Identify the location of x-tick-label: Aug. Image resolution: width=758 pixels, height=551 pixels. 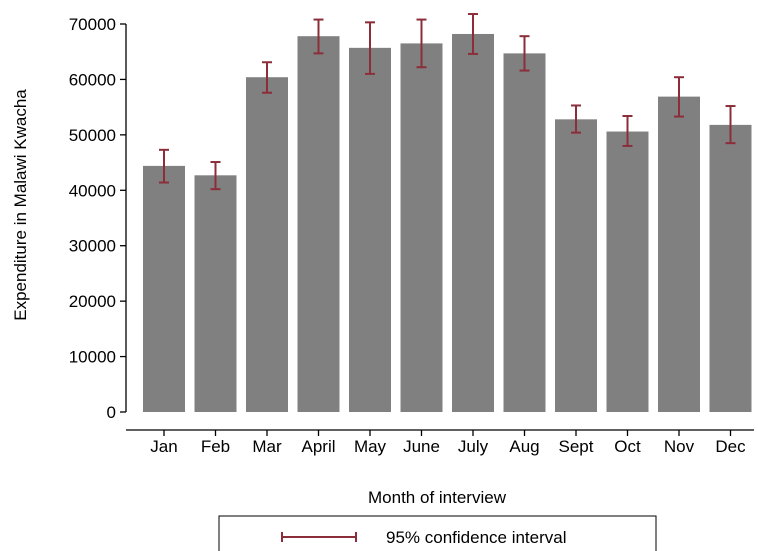
(524, 446).